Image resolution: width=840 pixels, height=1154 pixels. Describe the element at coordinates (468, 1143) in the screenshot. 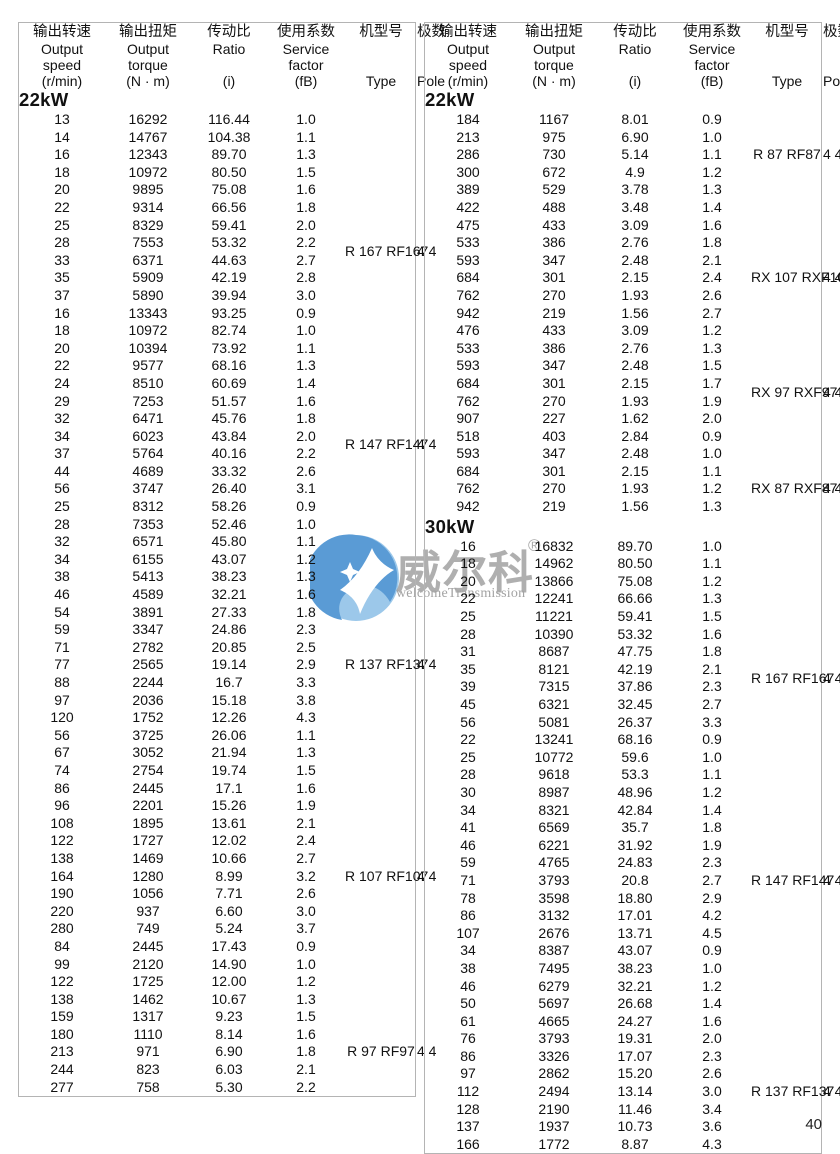

I see `cell-0: 166` at that location.